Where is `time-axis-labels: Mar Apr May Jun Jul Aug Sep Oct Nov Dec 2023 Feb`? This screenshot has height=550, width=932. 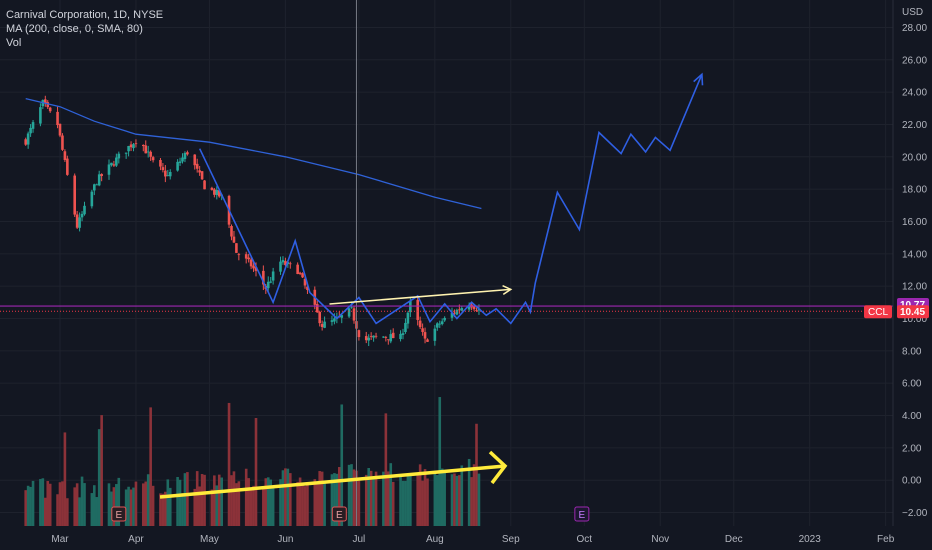 time-axis-labels: Mar Apr May Jun Jul Aug Sep Oct Nov Dec 2023 Feb is located at coordinates (472, 539).